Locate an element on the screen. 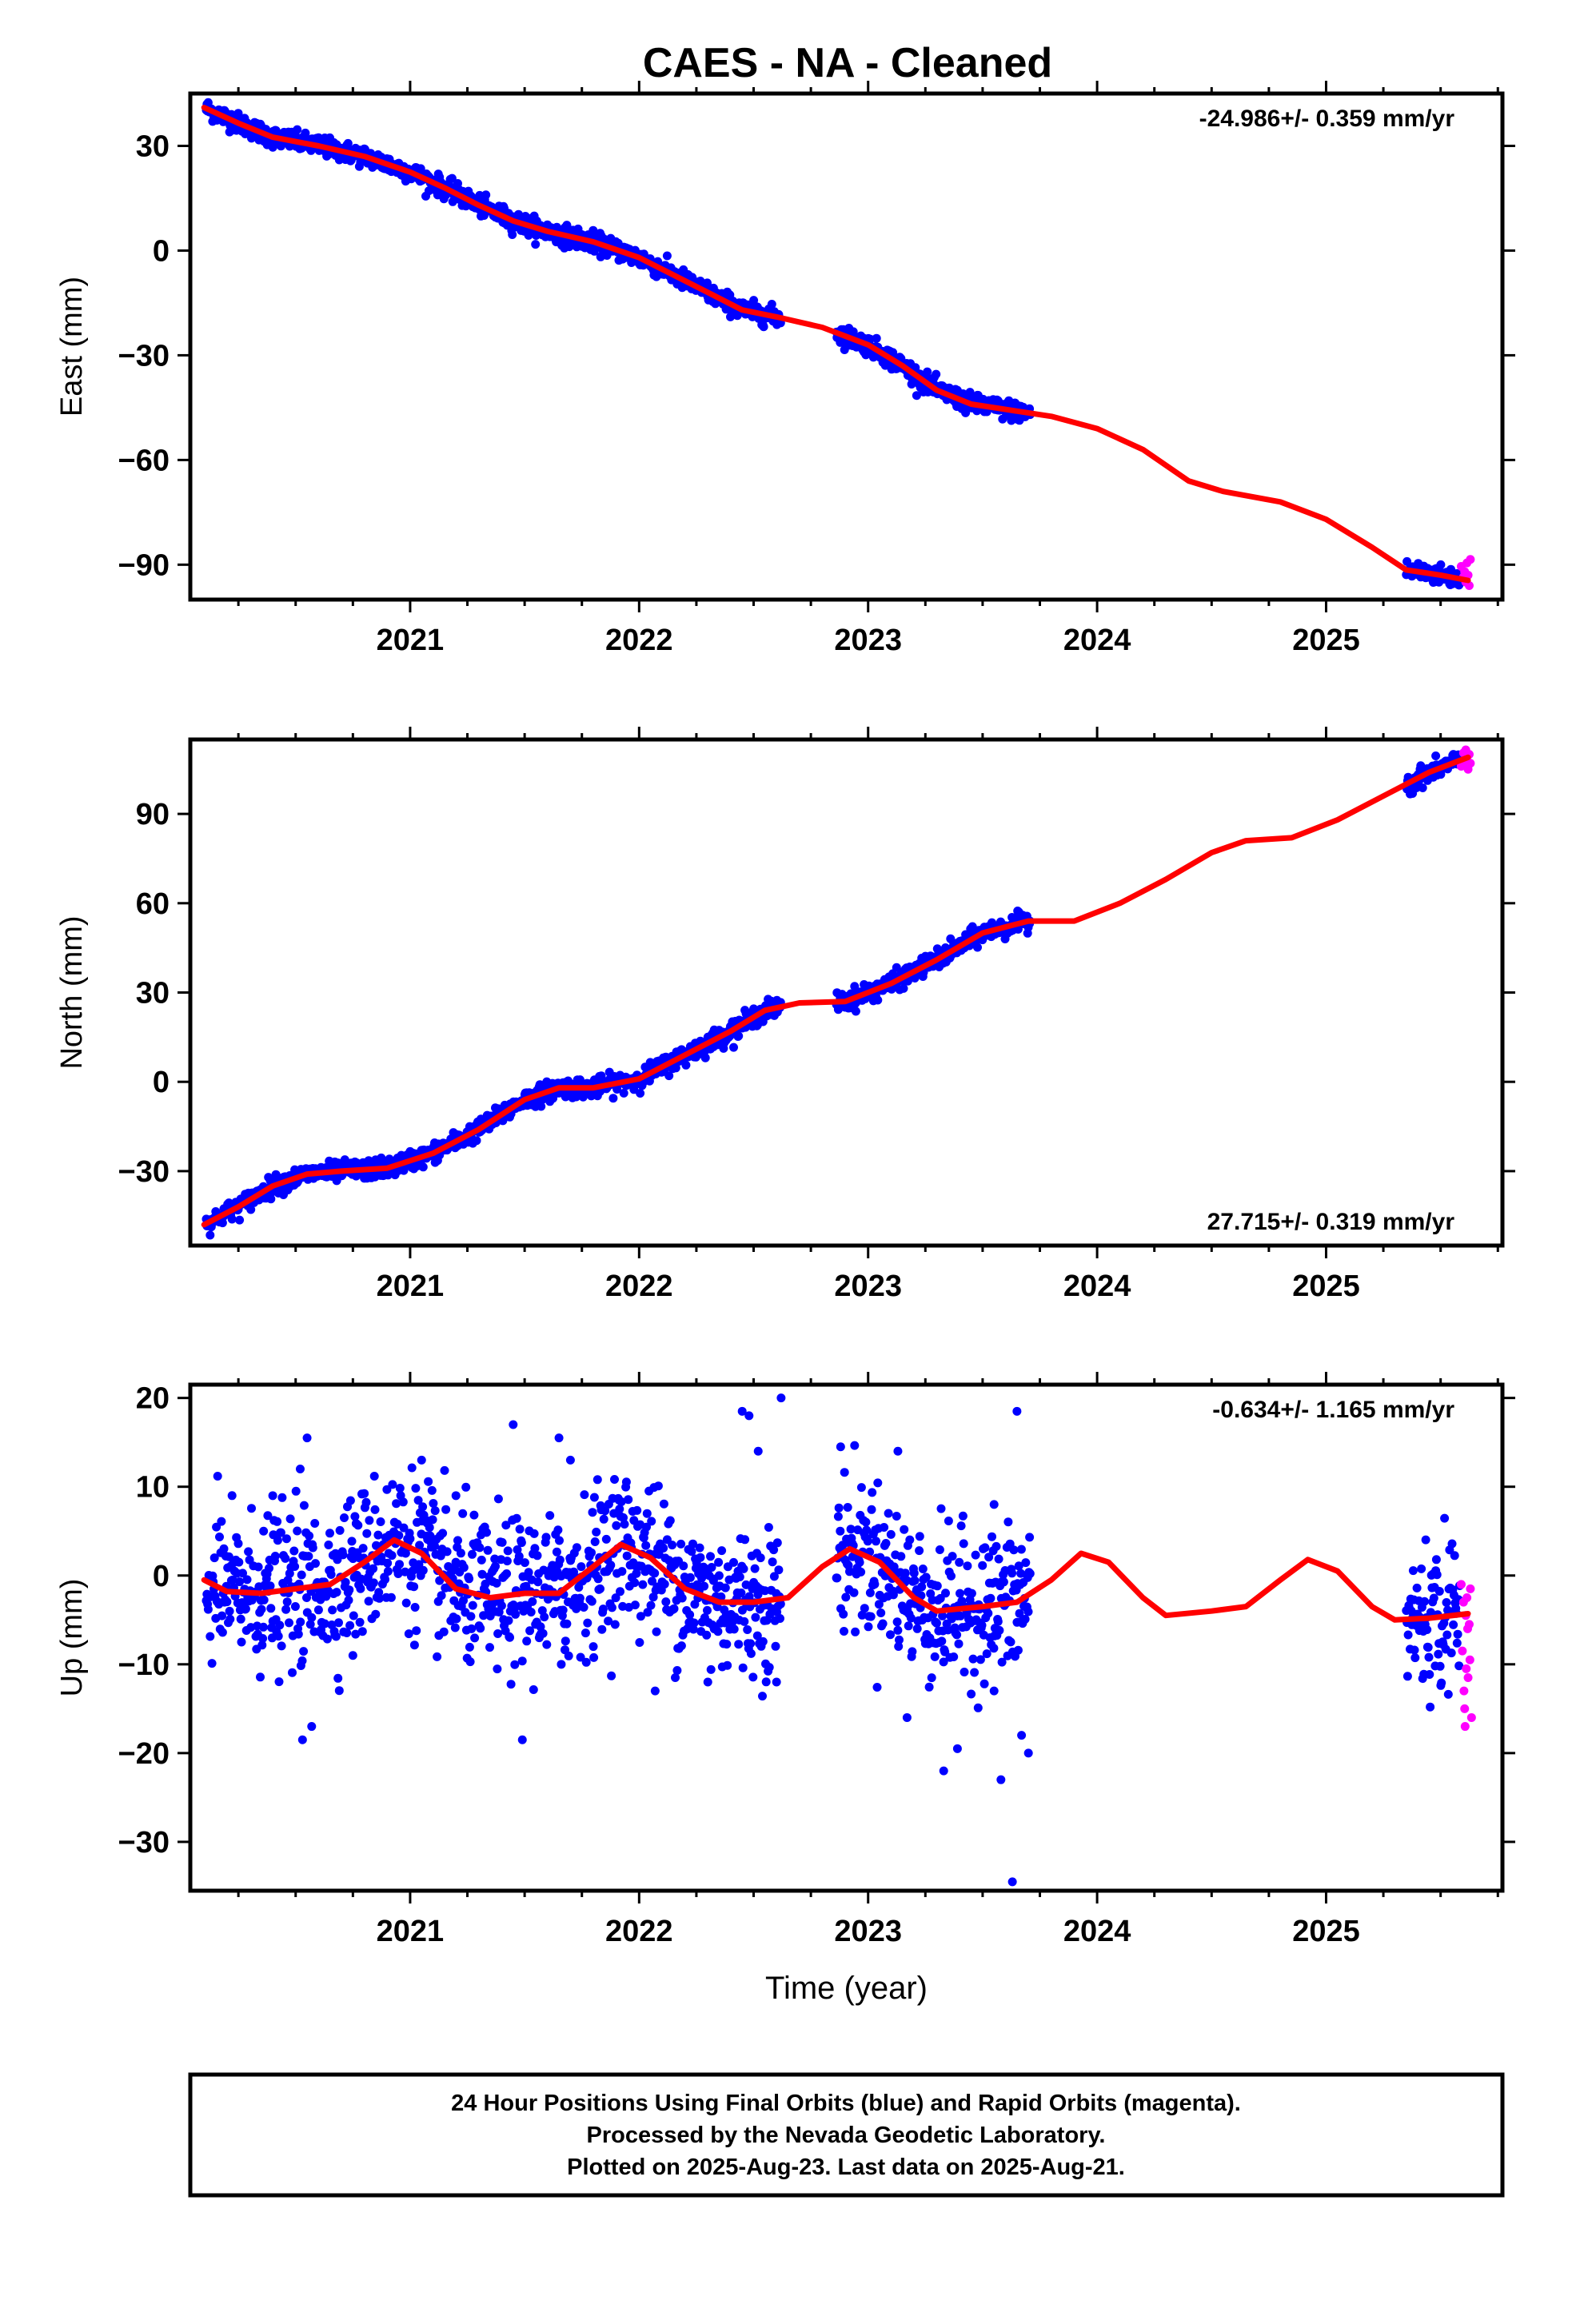  up-ytick-label: −20 is located at coordinates (144, 1754).